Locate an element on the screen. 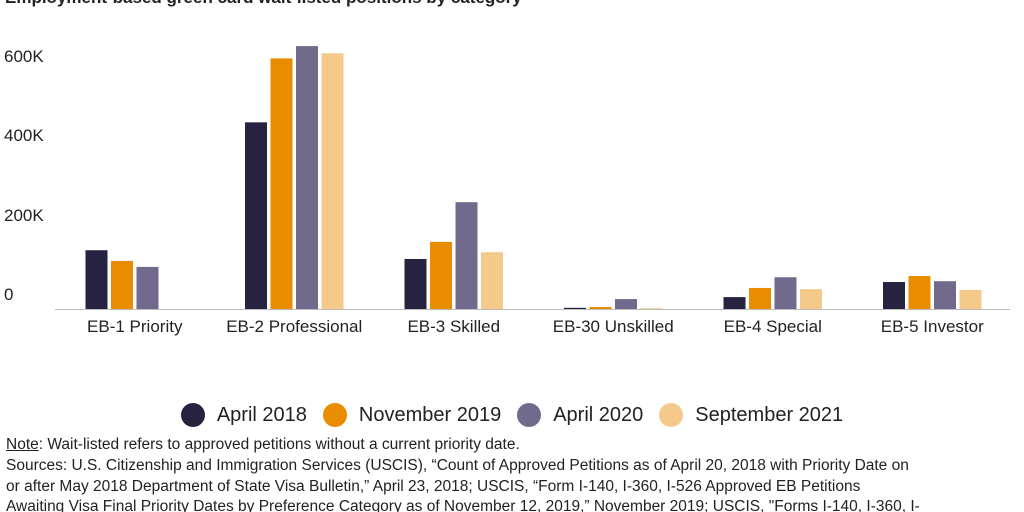 This screenshot has height=512, width=1024. y-tick-label: 200K is located at coordinates (24, 215).